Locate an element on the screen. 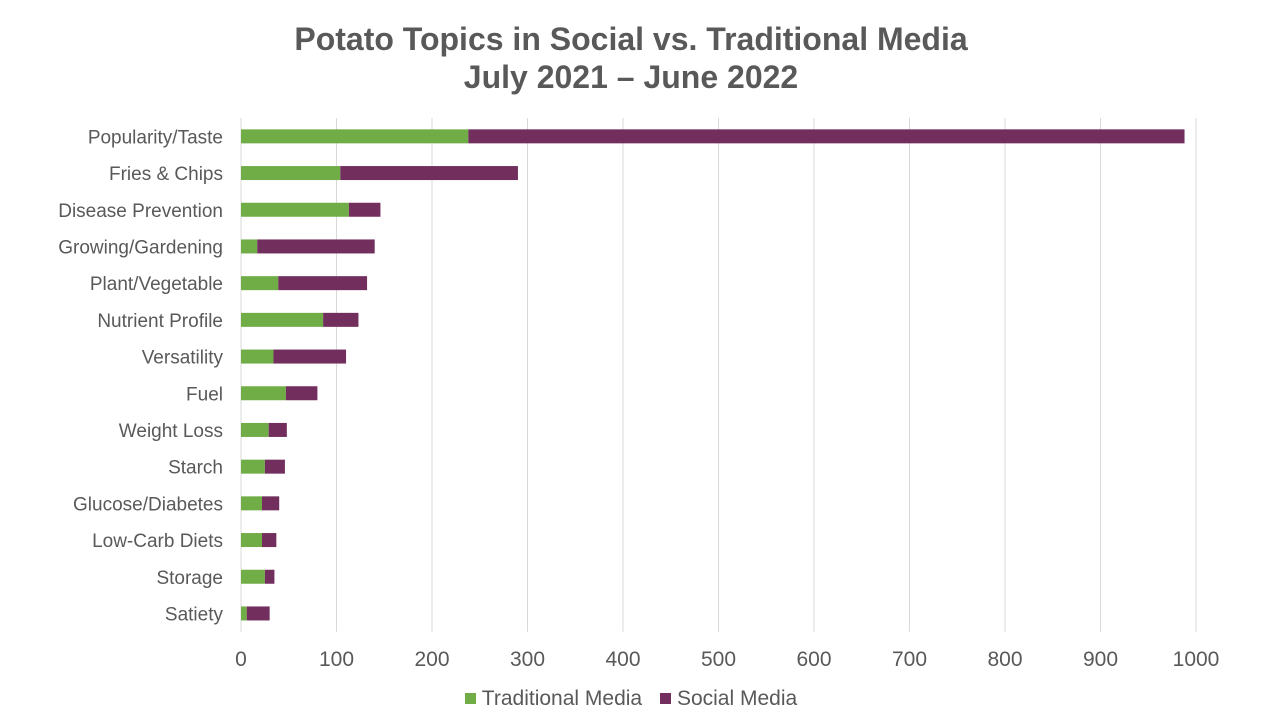 Image resolution: width=1262 pixels, height=720 pixels. legend-item-traditional: Traditional Media is located at coordinates (553, 698).